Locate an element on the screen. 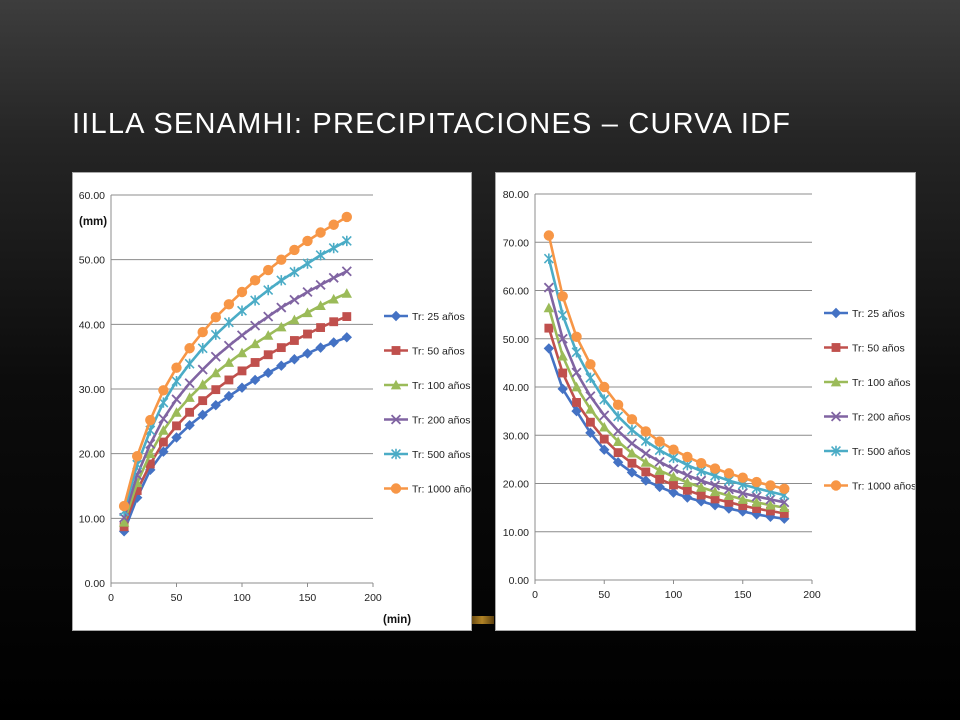 The height and width of the screenshot is (720, 960). legend-item: Tr: 25 años is located at coordinates (424, 316).